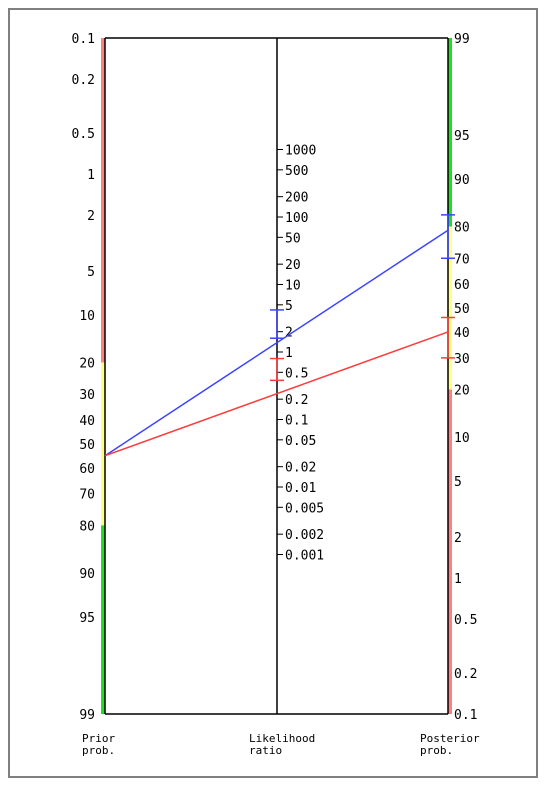 The width and height of the screenshot is (550, 790). I want to click on lr-tick-label-14: 0.02, so click(300, 468).